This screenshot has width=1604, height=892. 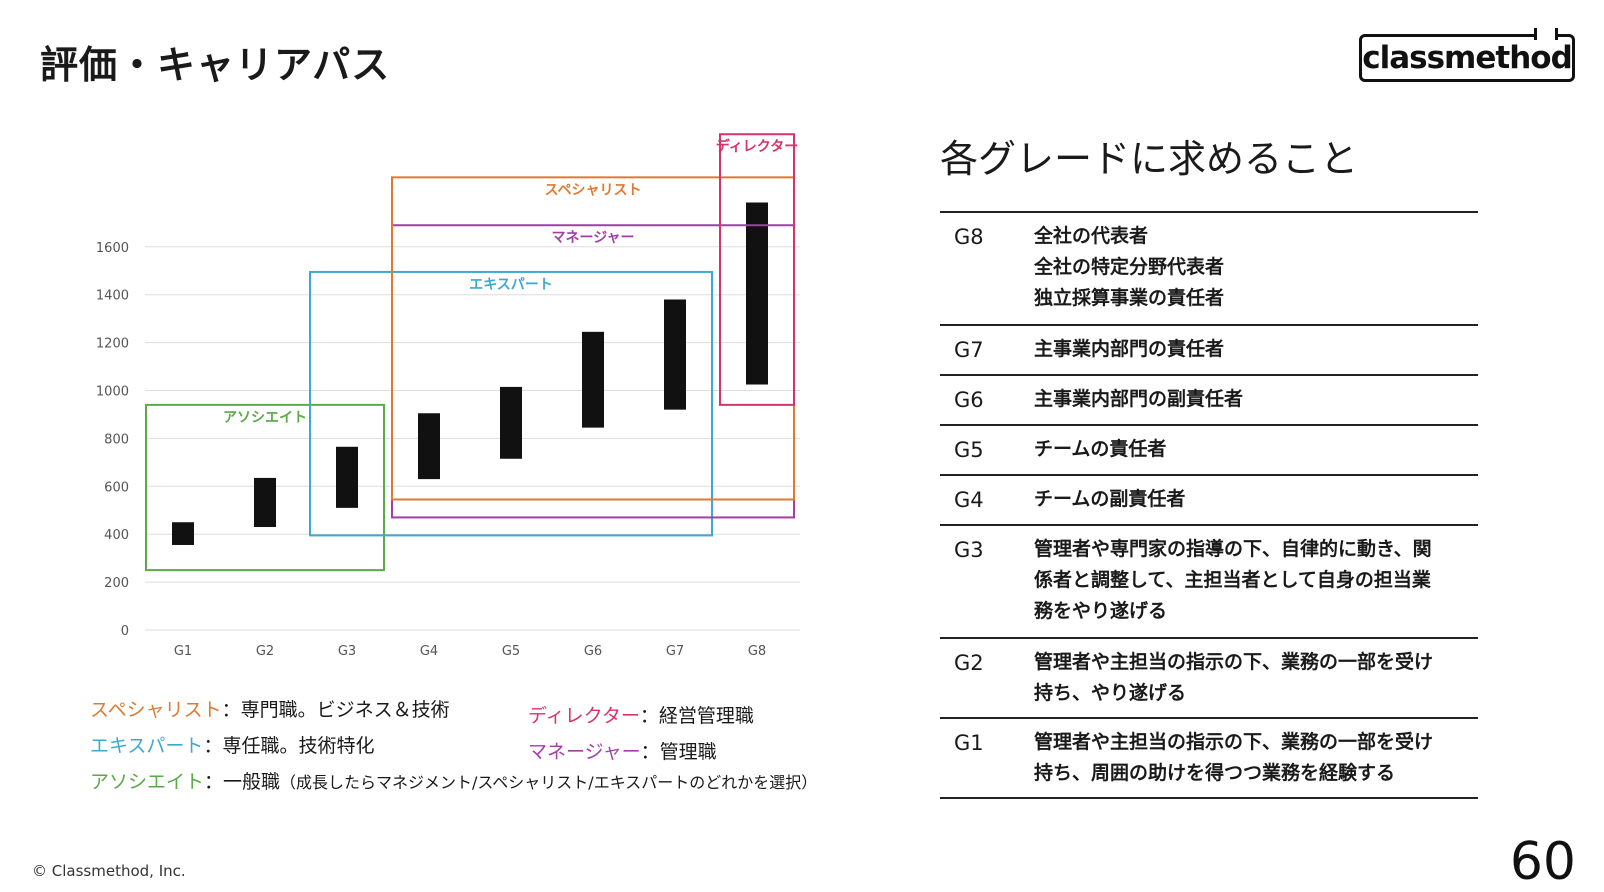 What do you see at coordinates (1129, 298) in the screenshot?
I see `grade-line: 独立採算事業の責任者` at bounding box center [1129, 298].